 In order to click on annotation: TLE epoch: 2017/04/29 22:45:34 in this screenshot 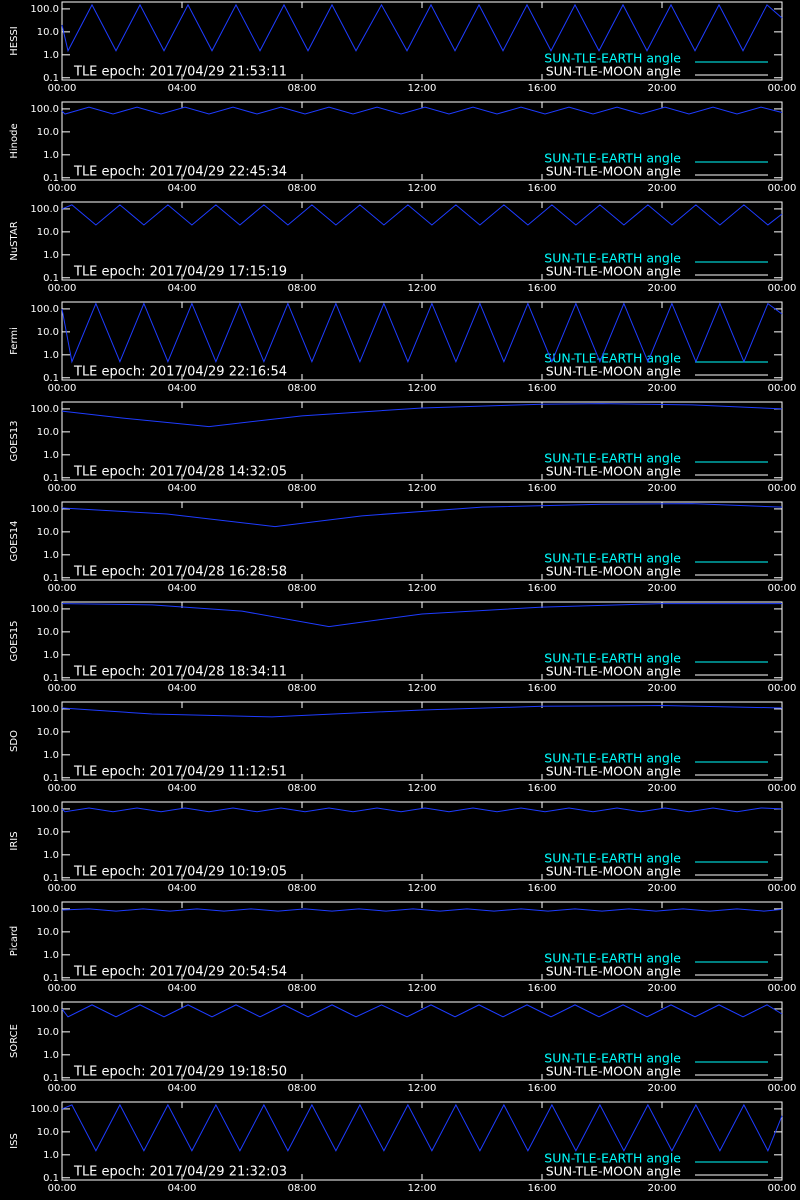, I will do `click(180, 172)`.